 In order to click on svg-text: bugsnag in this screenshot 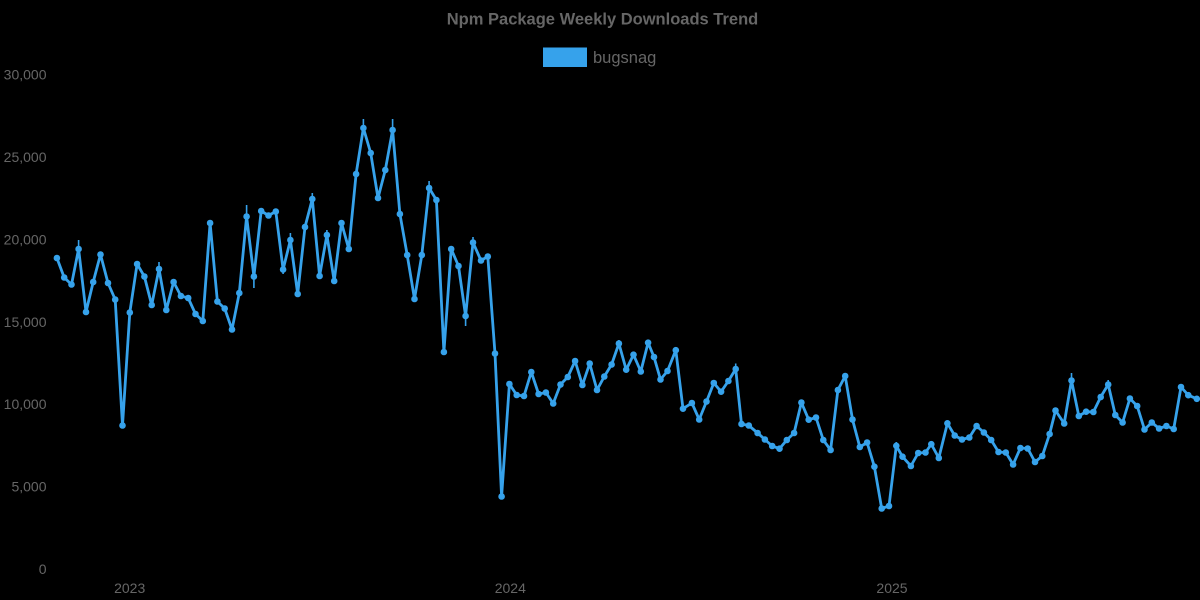, I will do `click(624, 58)`.